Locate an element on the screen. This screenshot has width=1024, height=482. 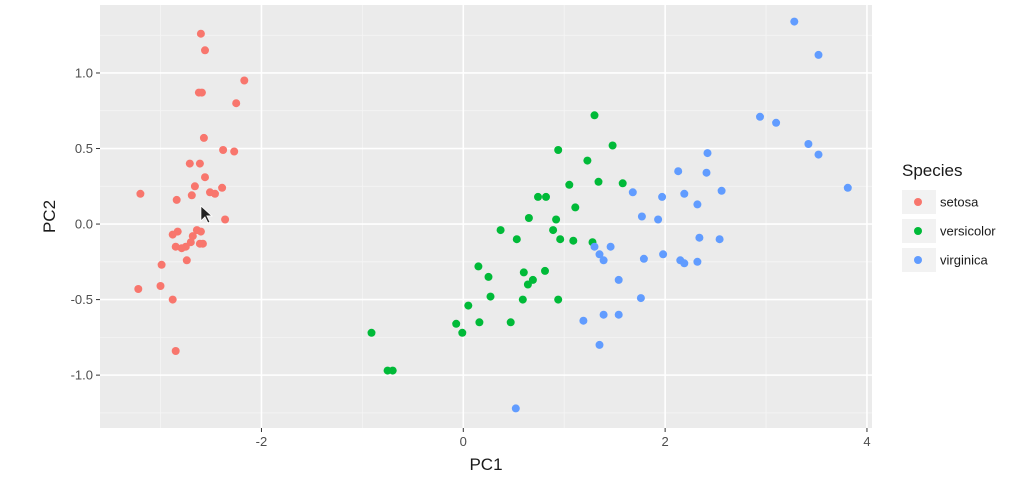
y-tick-label: 1.0 is located at coordinates (84, 72).